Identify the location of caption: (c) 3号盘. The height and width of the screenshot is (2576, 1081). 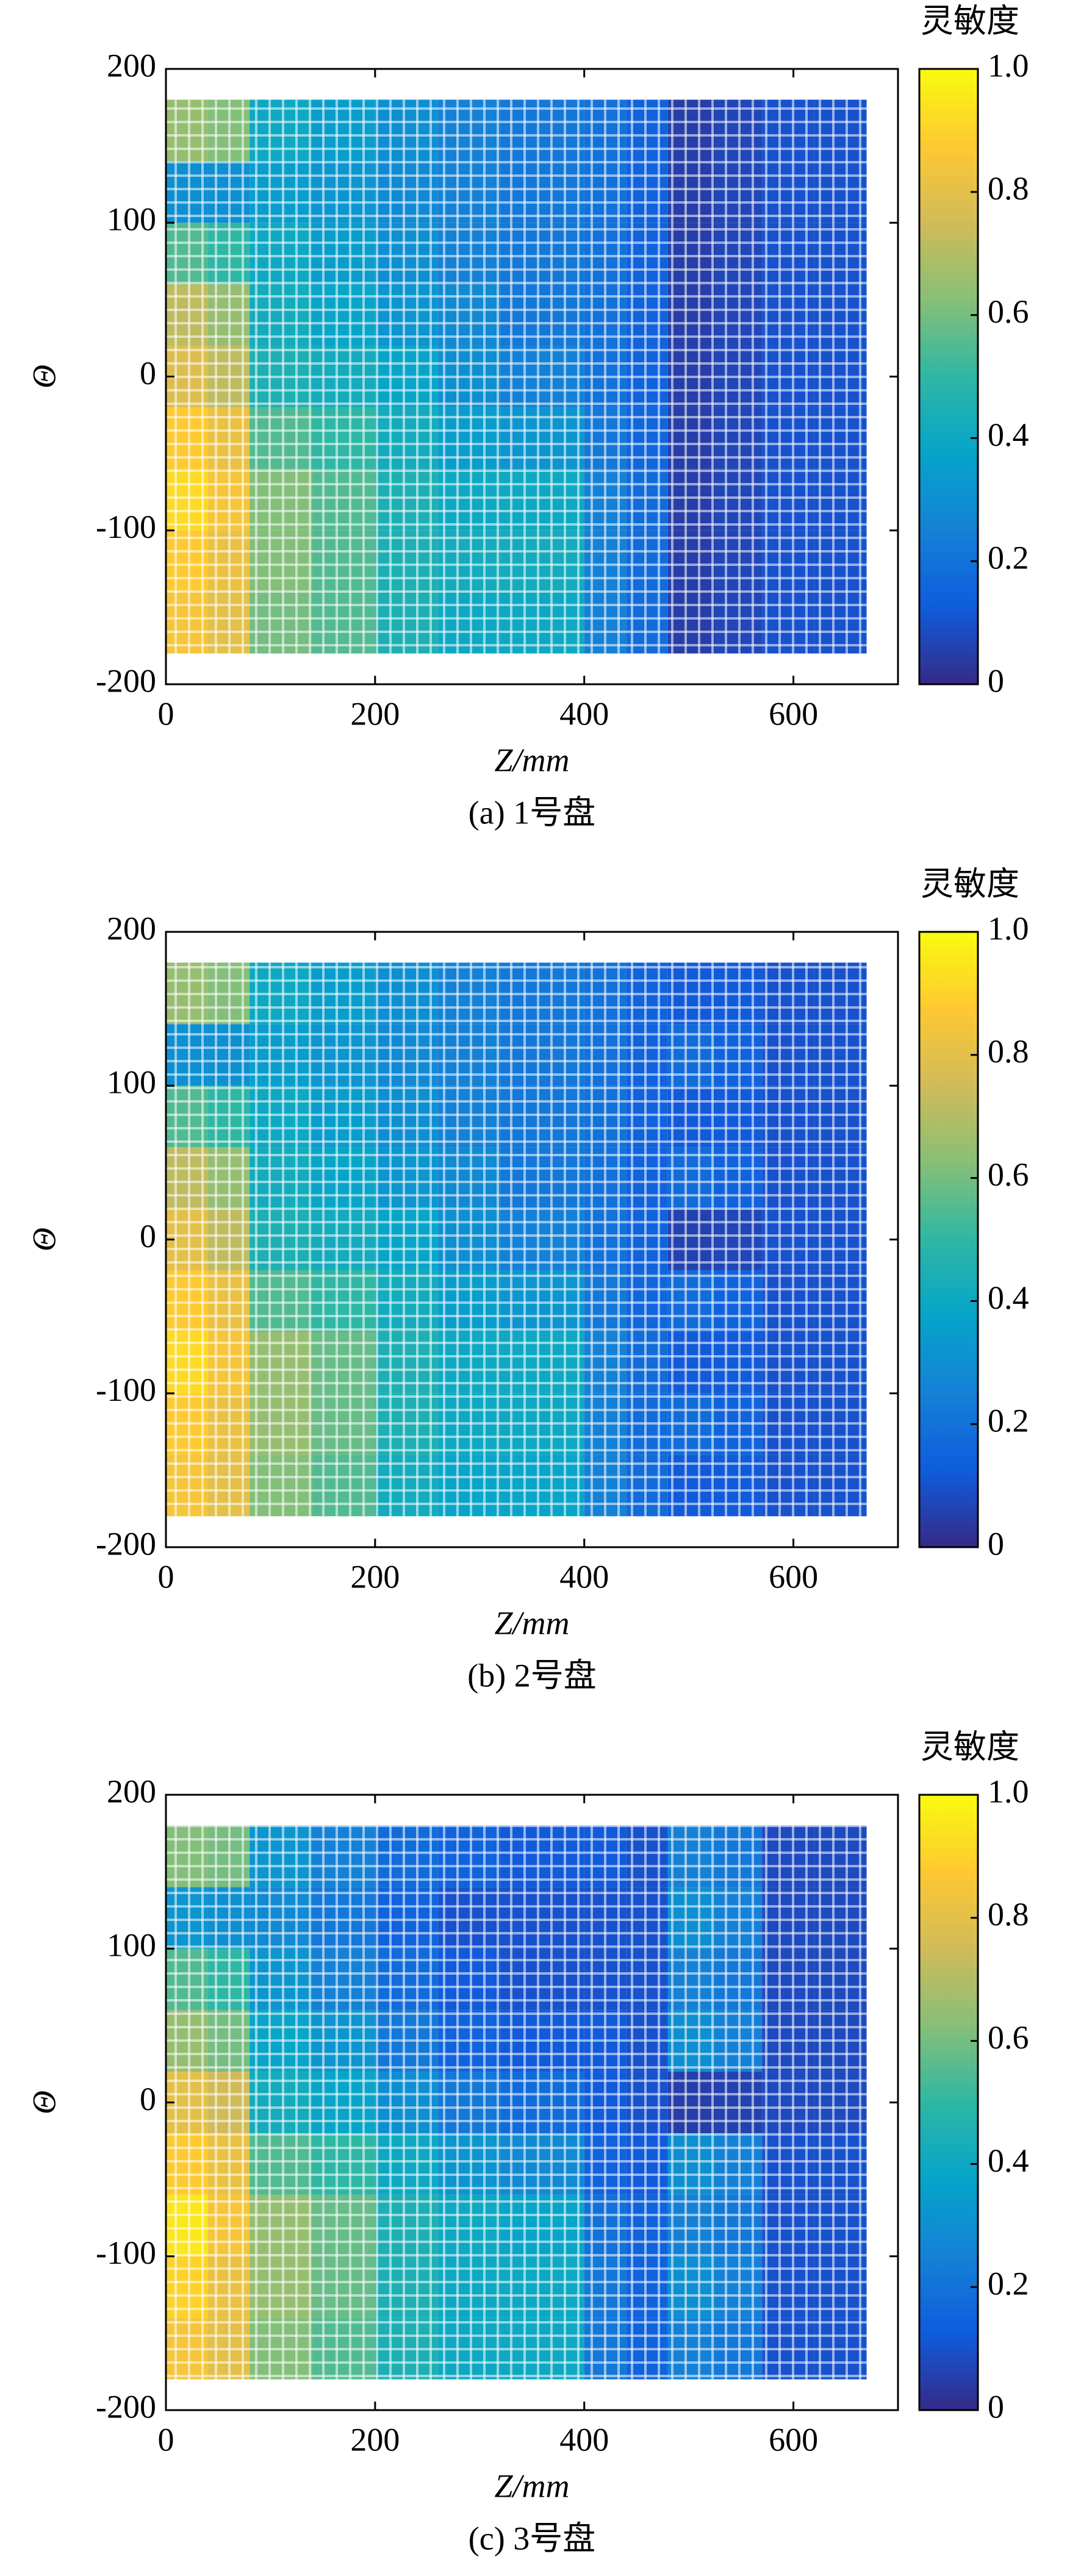
(532, 2538).